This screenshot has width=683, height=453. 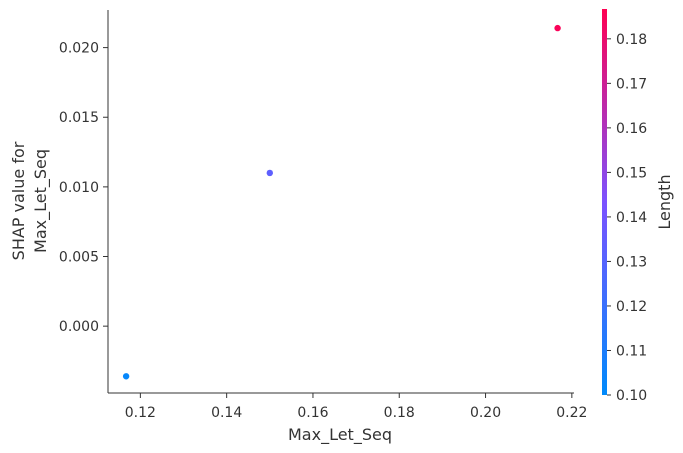 I want to click on y-axis-label-line-1: SHAP value for, so click(x=18, y=200).